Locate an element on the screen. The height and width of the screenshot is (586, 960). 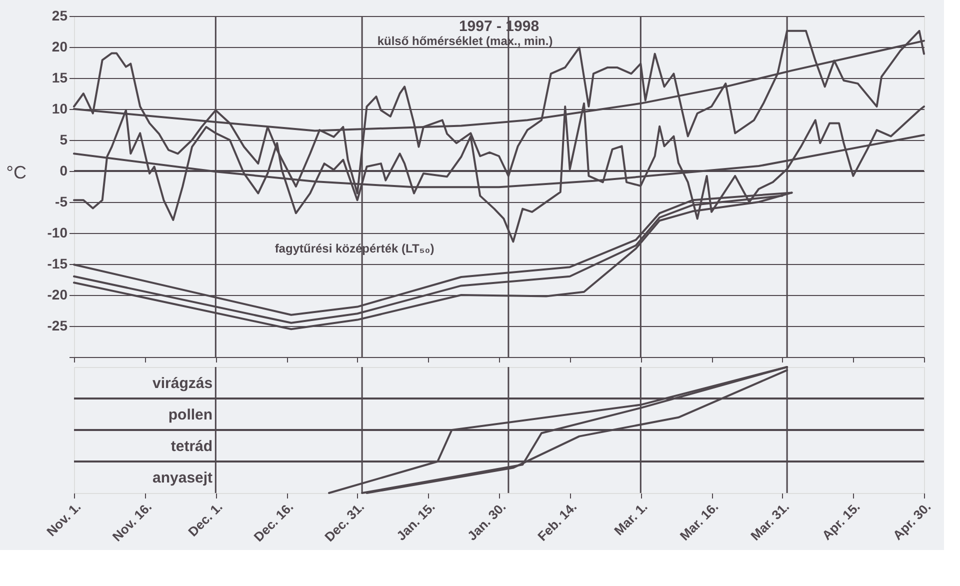
y-tick-label: -10 is located at coordinates (57, 232).